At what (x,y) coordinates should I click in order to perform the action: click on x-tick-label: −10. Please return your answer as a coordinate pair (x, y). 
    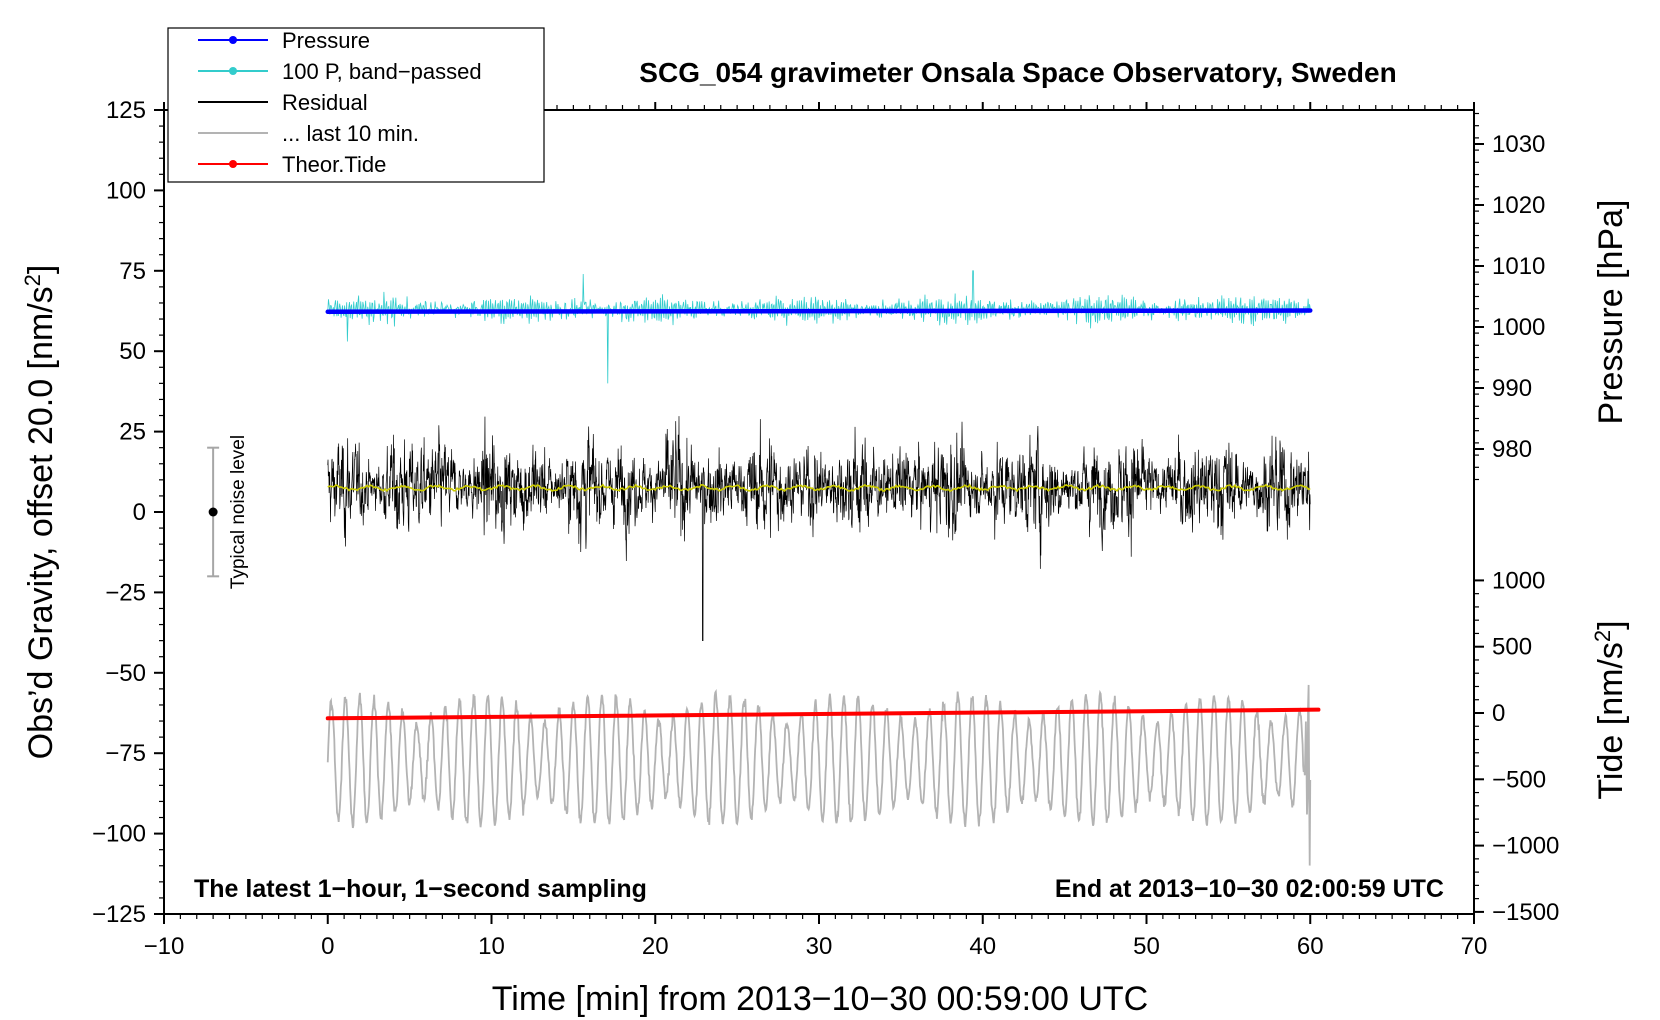
    Looking at the image, I should click on (164, 946).